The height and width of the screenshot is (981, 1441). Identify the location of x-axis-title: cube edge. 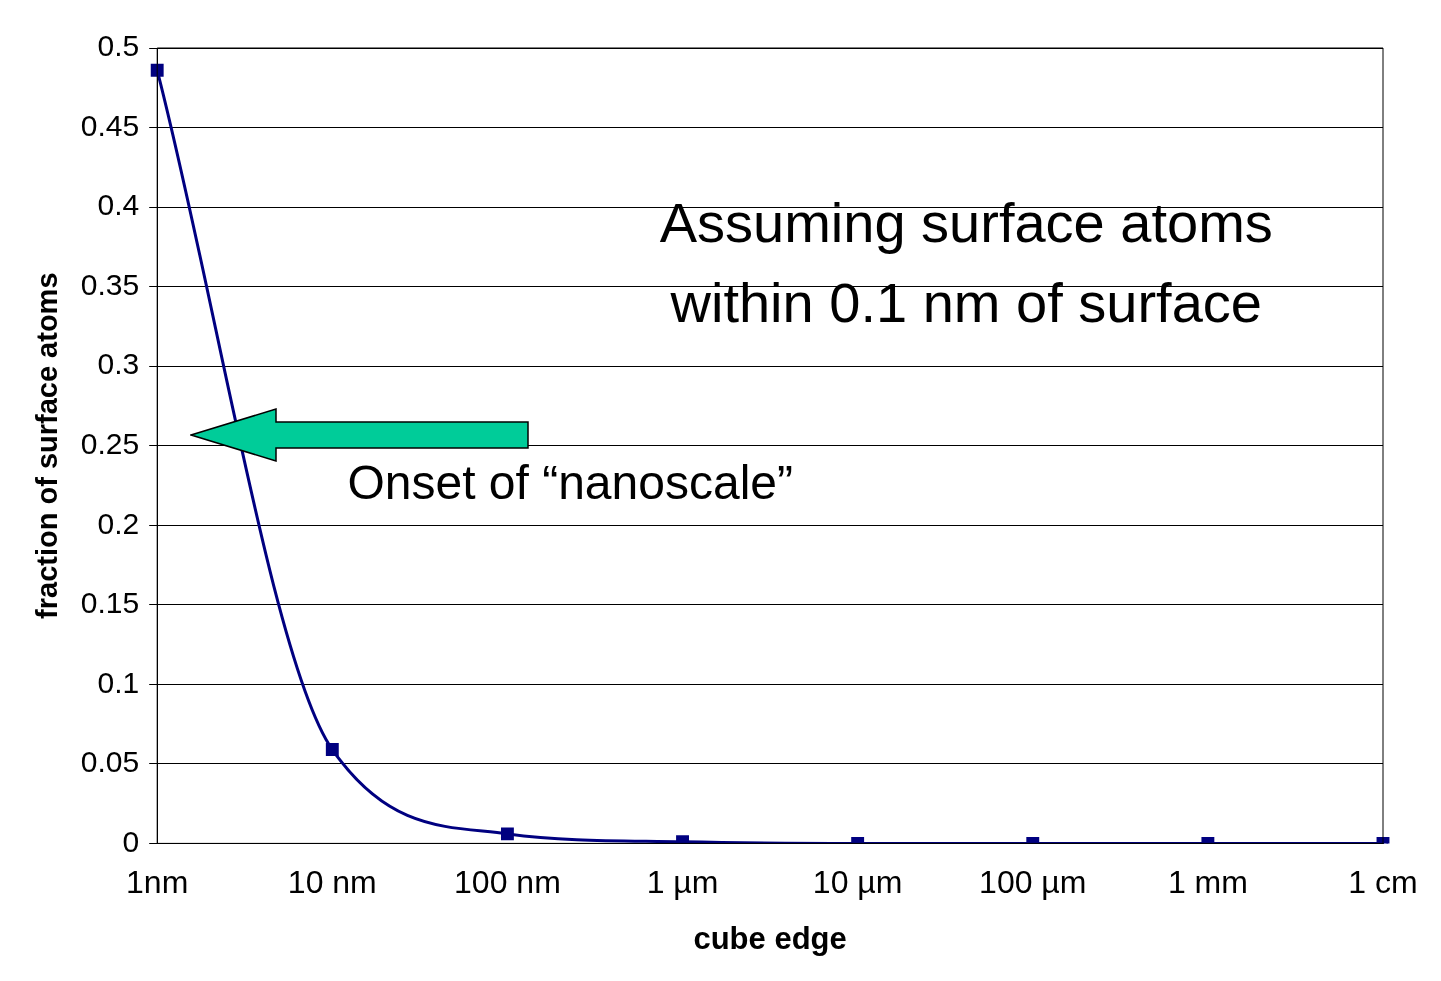
(770, 938).